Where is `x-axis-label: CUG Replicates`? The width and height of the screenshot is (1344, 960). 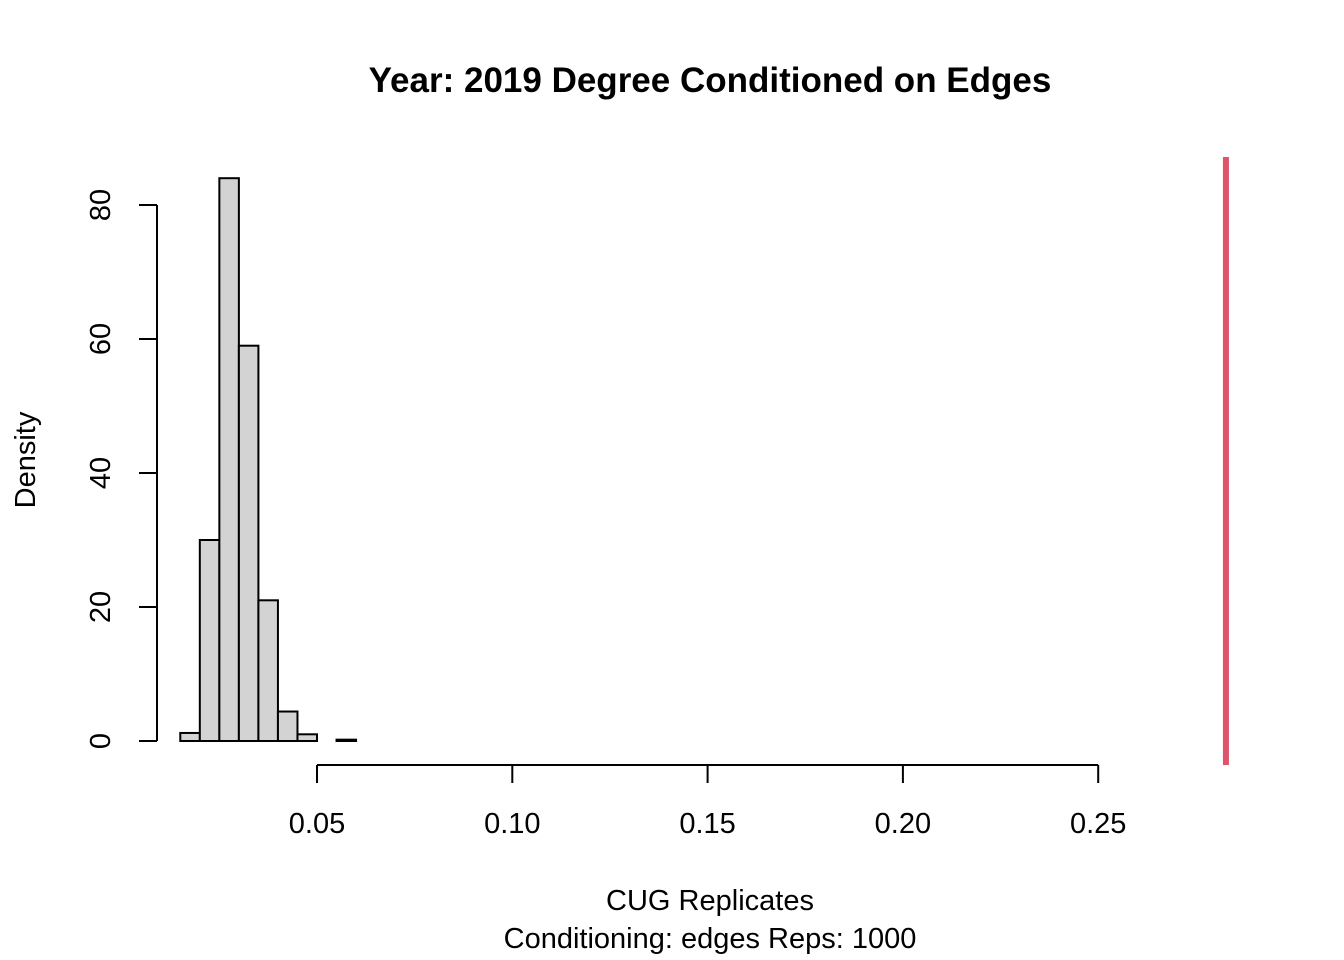 x-axis-label: CUG Replicates is located at coordinates (710, 901).